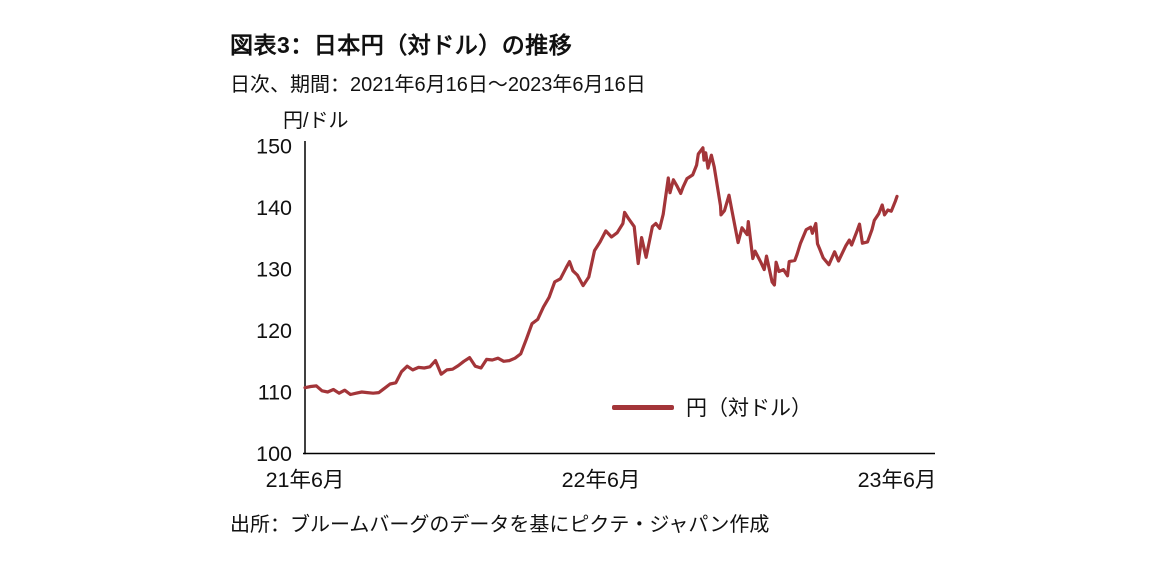 The width and height of the screenshot is (1152, 580). What do you see at coordinates (274, 331) in the screenshot?
I see `y-axis-tick-label: 120` at bounding box center [274, 331].